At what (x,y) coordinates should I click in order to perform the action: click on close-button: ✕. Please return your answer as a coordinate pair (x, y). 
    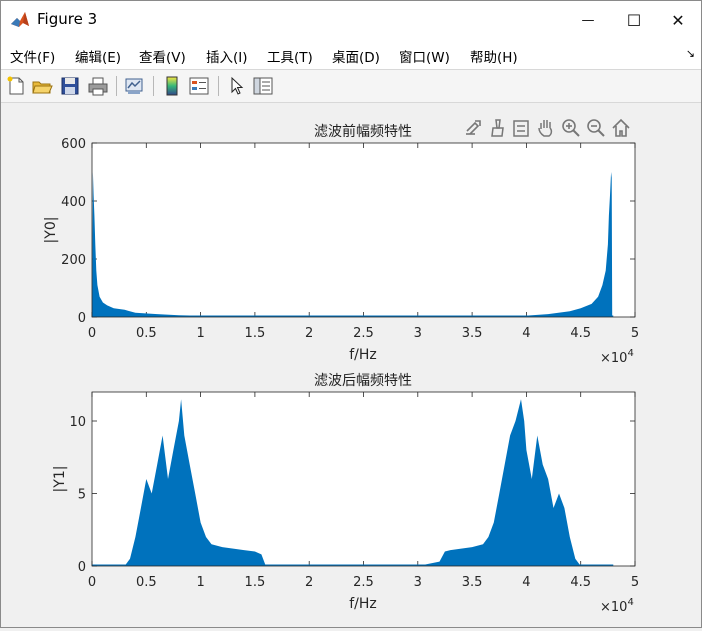
    Looking at the image, I should click on (678, 20).